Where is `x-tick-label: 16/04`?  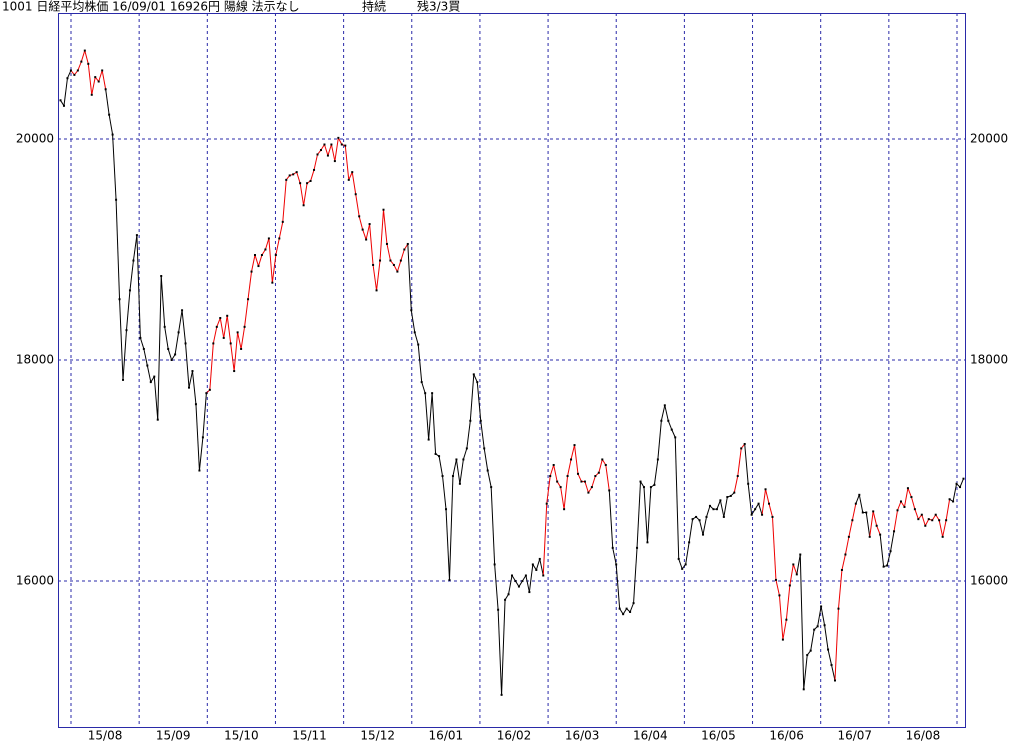 x-tick-label: 16/04 is located at coordinates (650, 736).